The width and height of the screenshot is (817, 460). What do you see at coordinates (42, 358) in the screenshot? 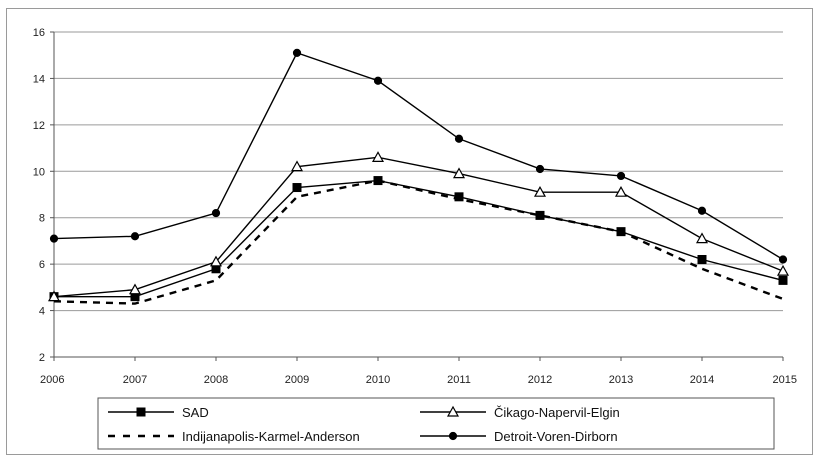
I see `y-tick-label: 2` at bounding box center [42, 358].